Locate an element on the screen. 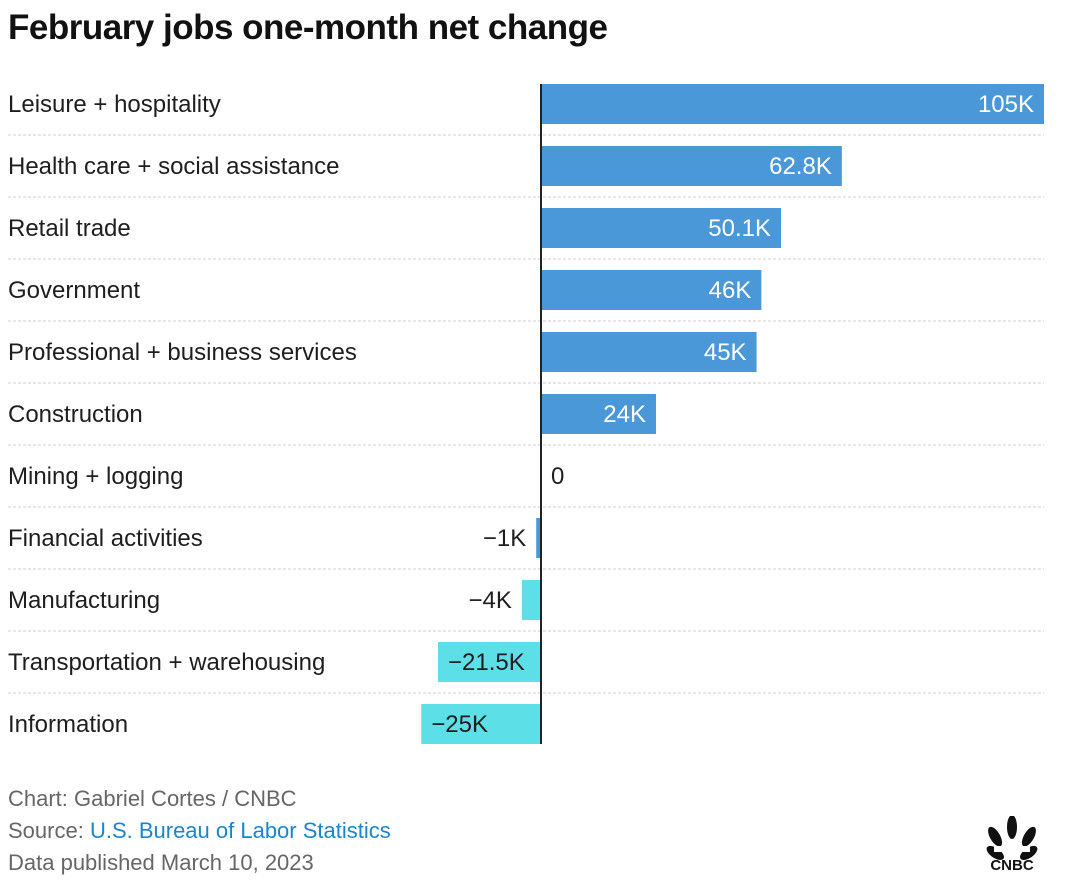 This screenshot has height=894, width=1070. category-label: Manufacturing is located at coordinates (84, 600).